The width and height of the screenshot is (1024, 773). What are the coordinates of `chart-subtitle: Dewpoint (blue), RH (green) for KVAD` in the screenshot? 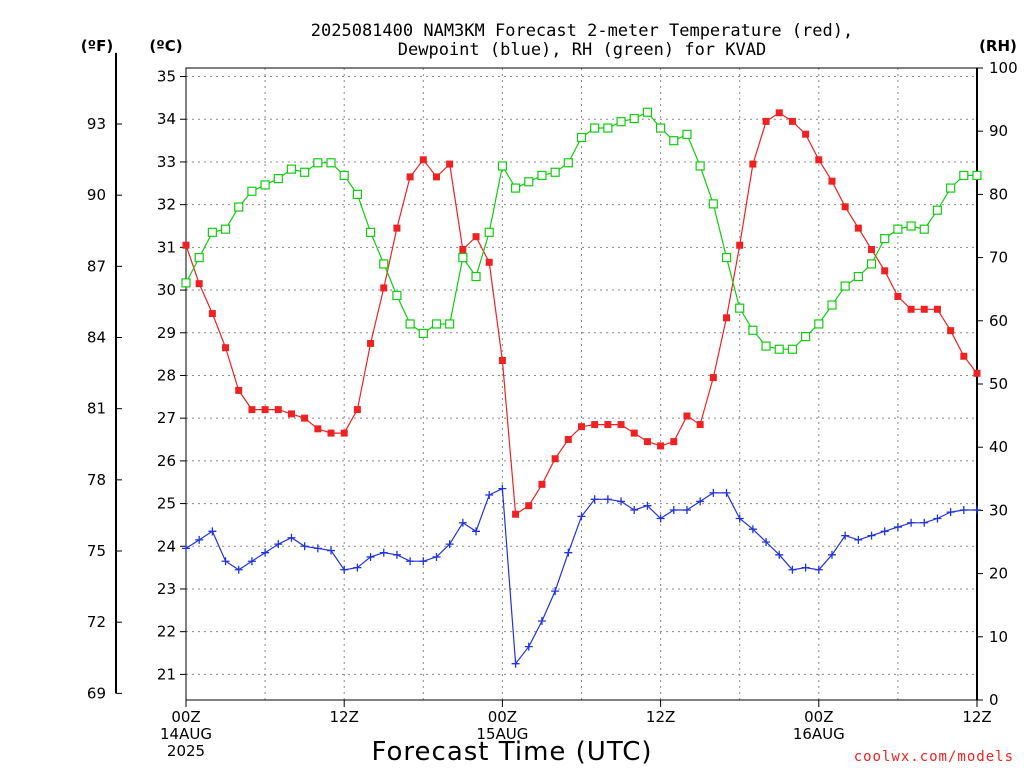 It's located at (582, 50).